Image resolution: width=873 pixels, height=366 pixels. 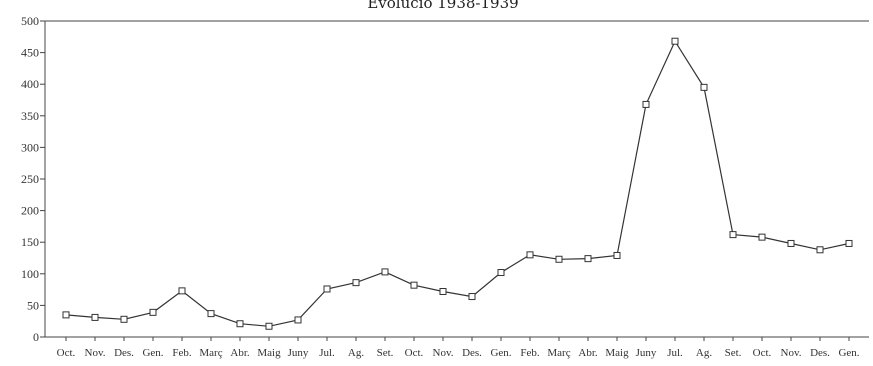 What do you see at coordinates (30, 242) in the screenshot?
I see `y-tick-label: 150` at bounding box center [30, 242].